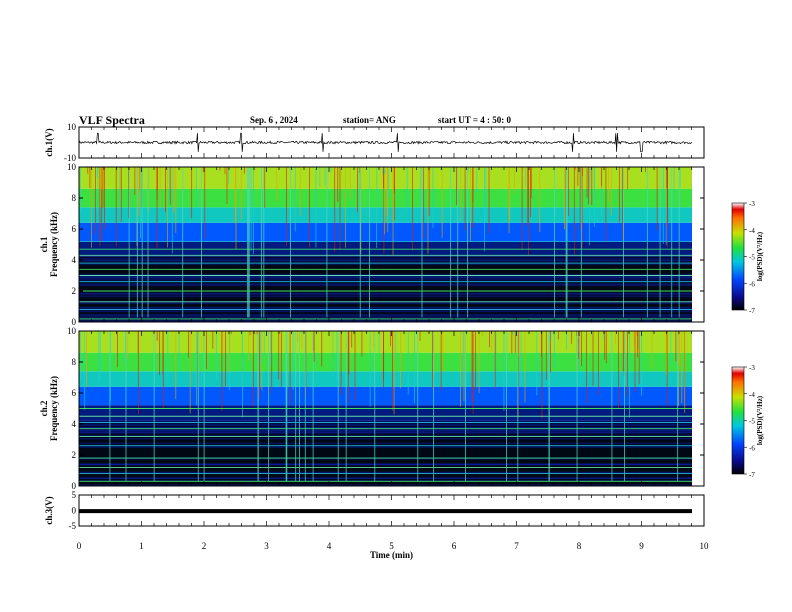  What do you see at coordinates (369, 120) in the screenshot?
I see `station-label: station= ANG` at bounding box center [369, 120].